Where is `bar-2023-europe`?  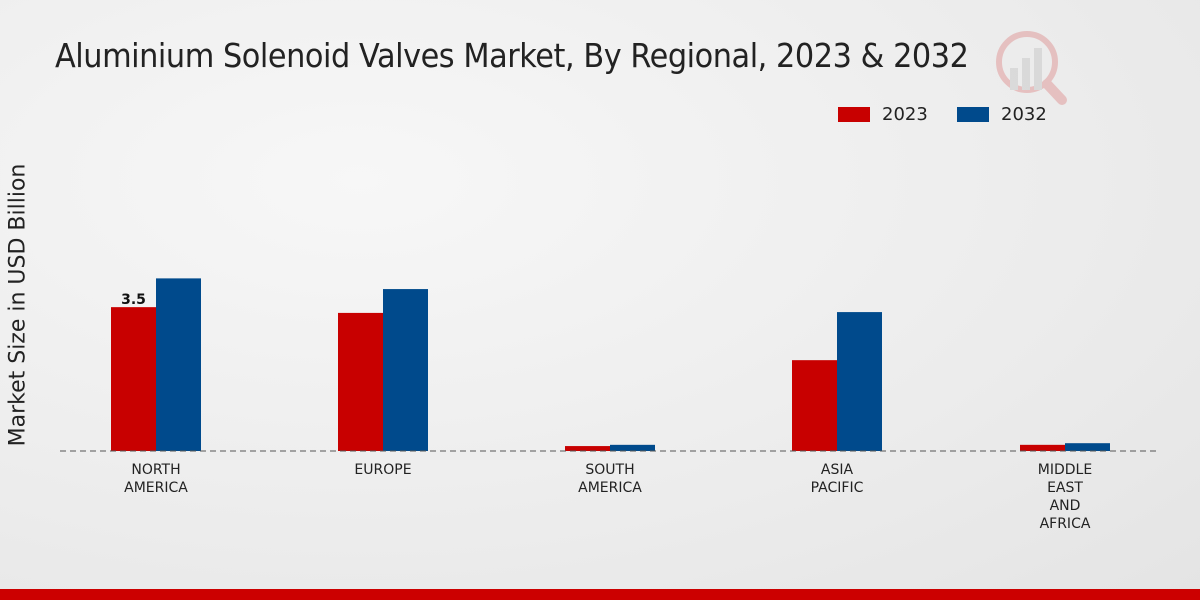 bar-2023-europe is located at coordinates (360, 381).